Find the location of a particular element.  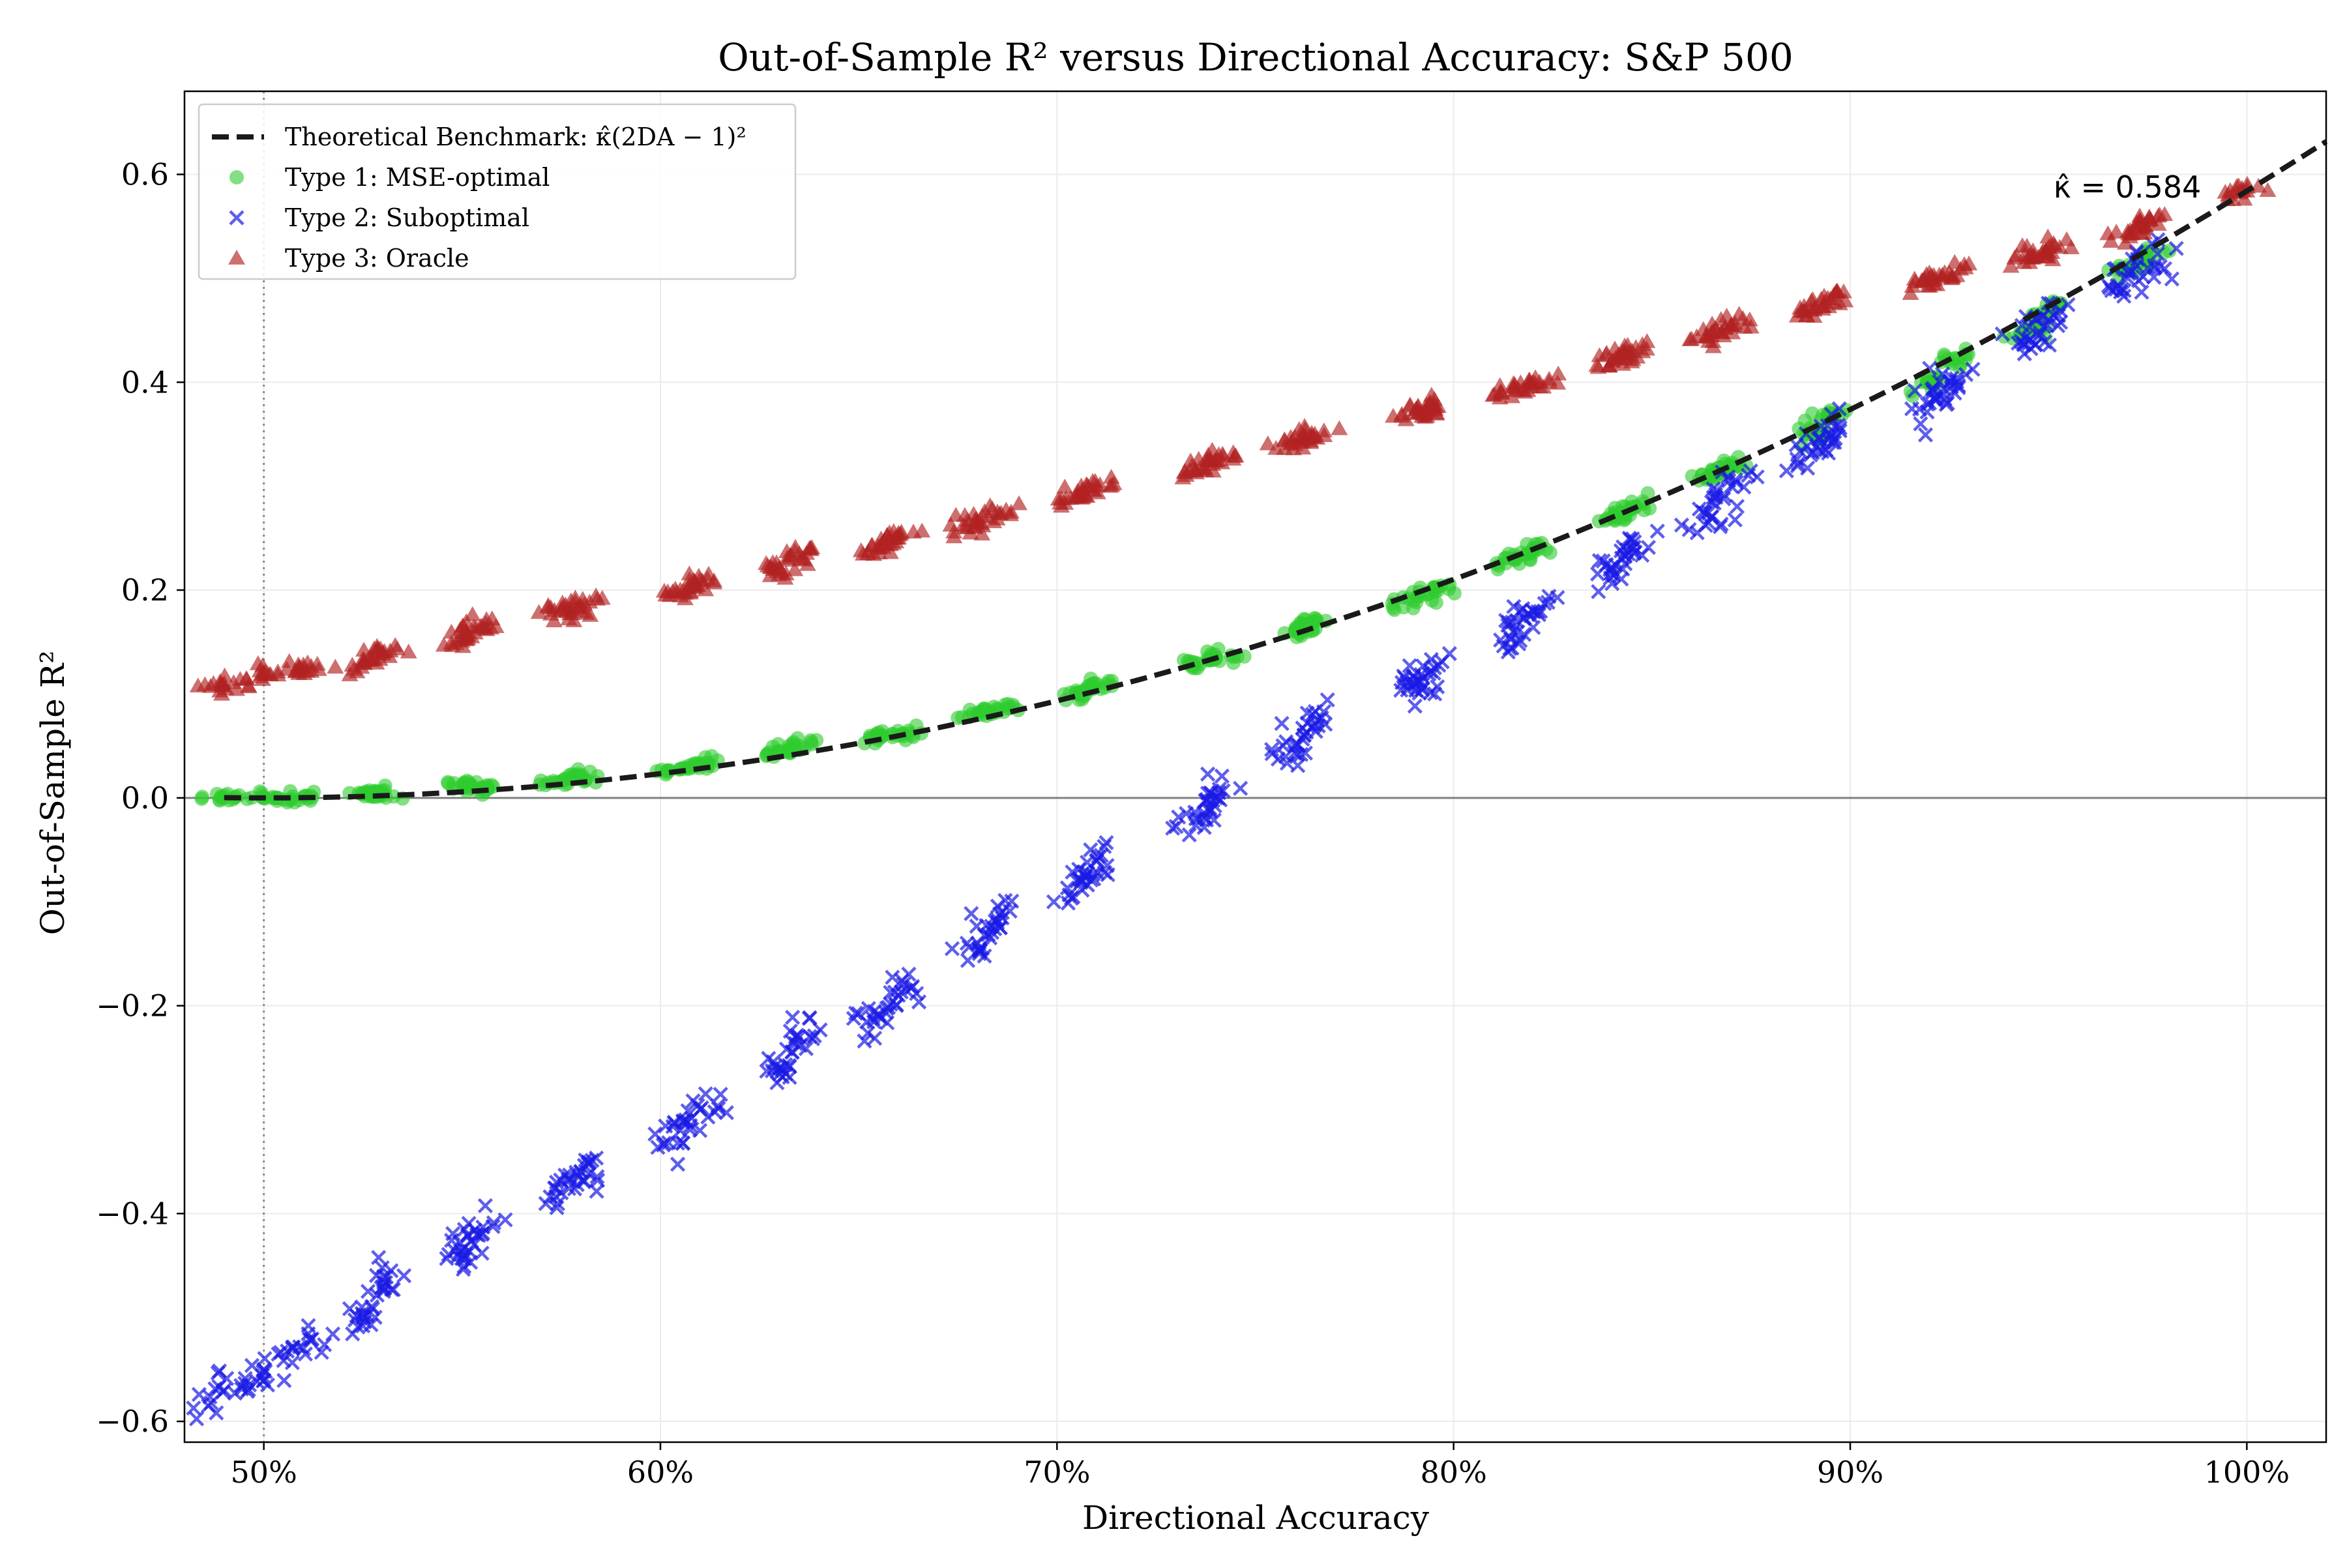

x-tick-label: 70% is located at coordinates (1057, 1473).